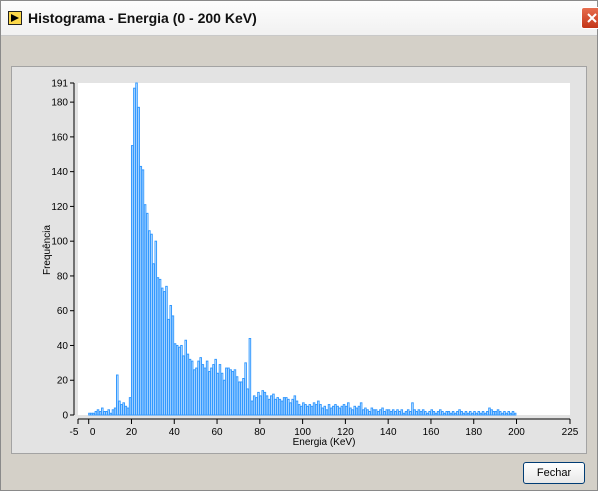  What do you see at coordinates (570, 432) in the screenshot?
I see `x-tick-label: 225` at bounding box center [570, 432].